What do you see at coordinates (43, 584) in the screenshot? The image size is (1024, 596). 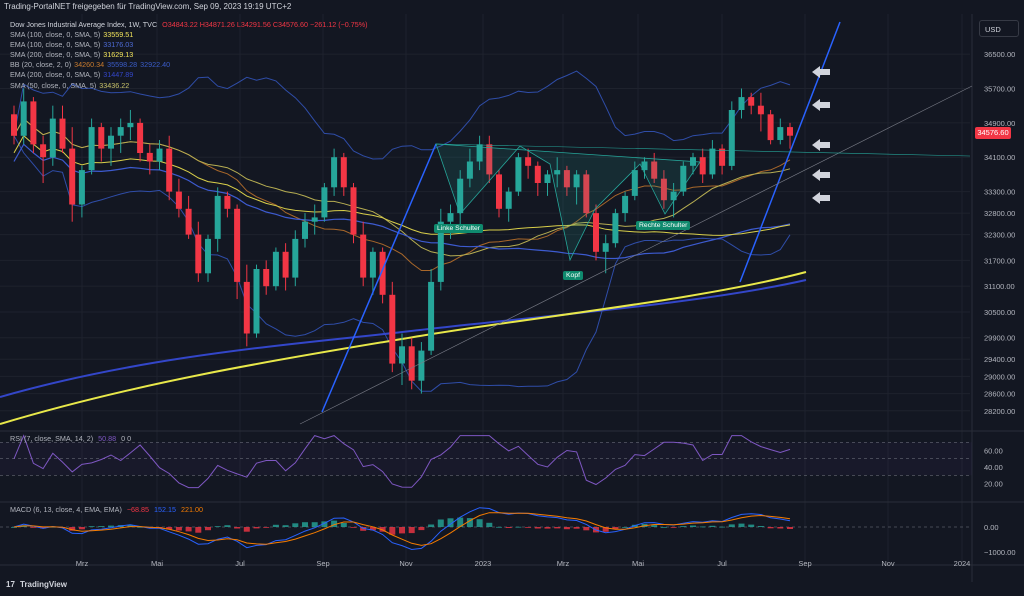 I see `brand-name: TradingView` at bounding box center [43, 584].